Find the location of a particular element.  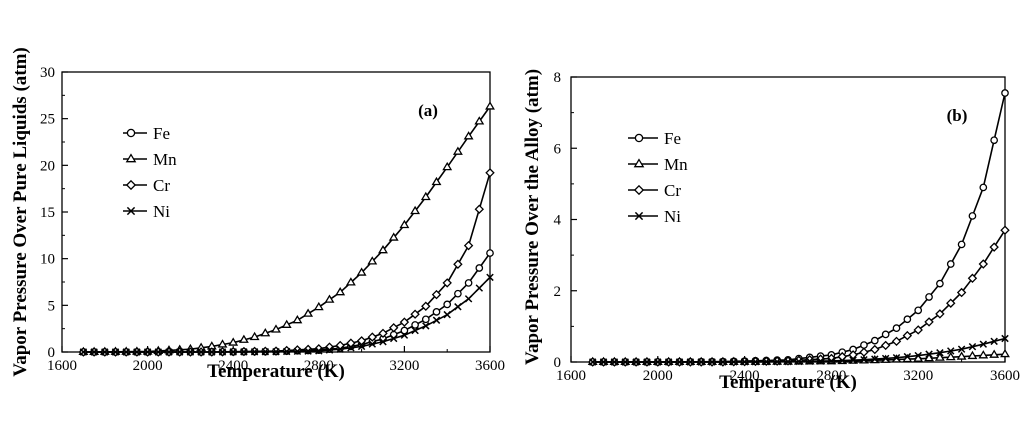

y-tick-label: 30 is located at coordinates (47, 73).